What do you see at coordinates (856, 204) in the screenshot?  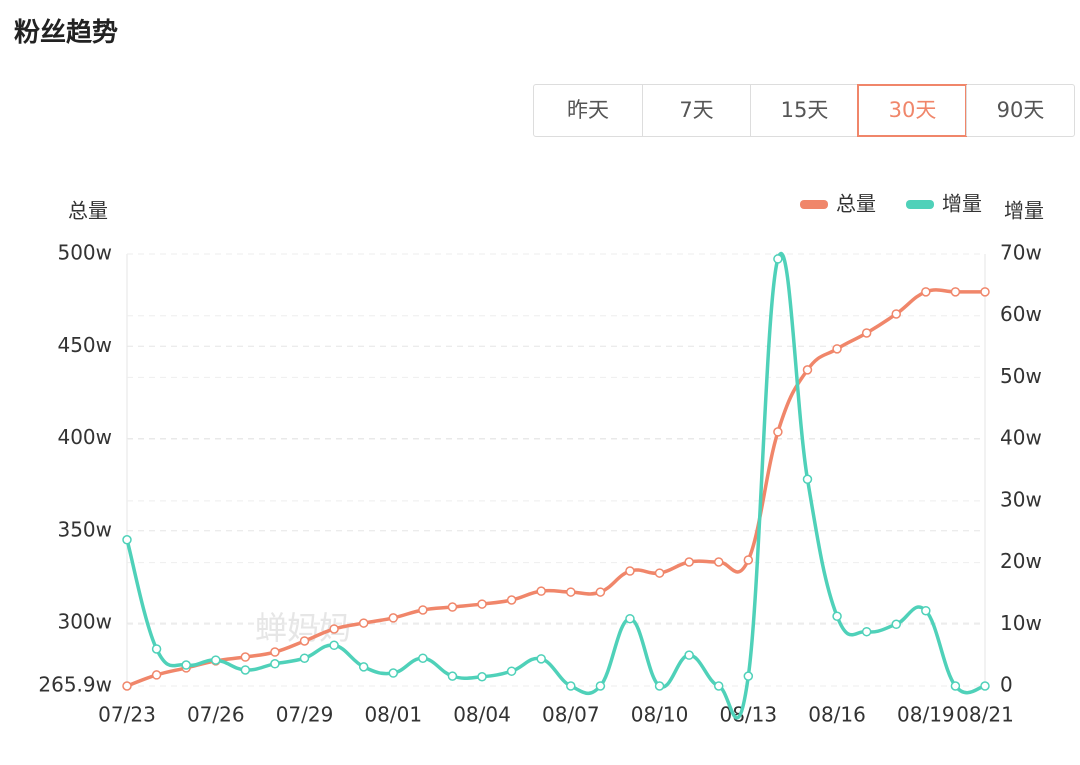 I see `legend-label: 总量` at bounding box center [856, 204].